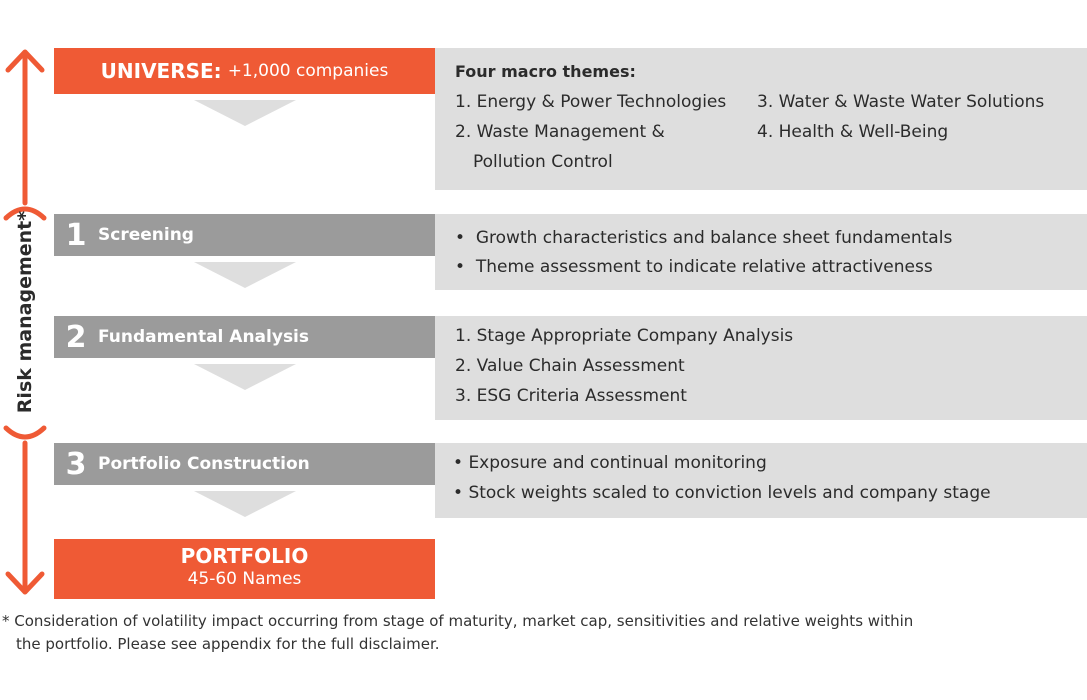 The height and width of the screenshot is (700, 1087). I want to click on universe-subtitle: +1,000 companies, so click(308, 71).